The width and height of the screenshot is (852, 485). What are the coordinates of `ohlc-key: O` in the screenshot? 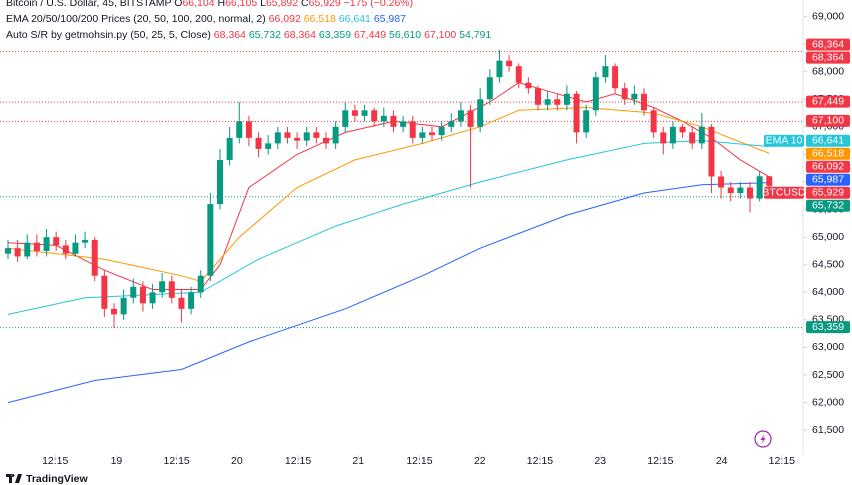 It's located at (178, 4).